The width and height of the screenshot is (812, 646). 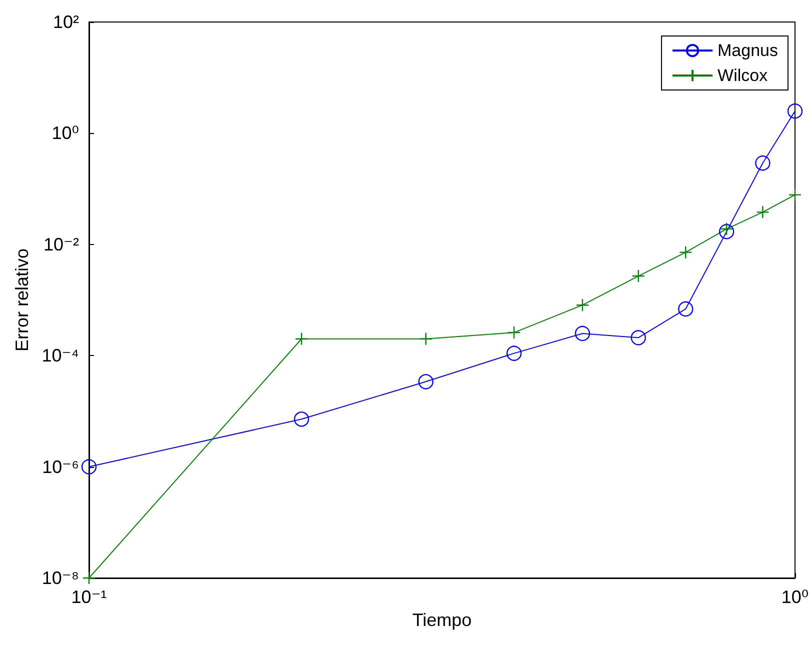 What do you see at coordinates (65, 133) in the screenshot?
I see `y-tick-label: 10⁰` at bounding box center [65, 133].